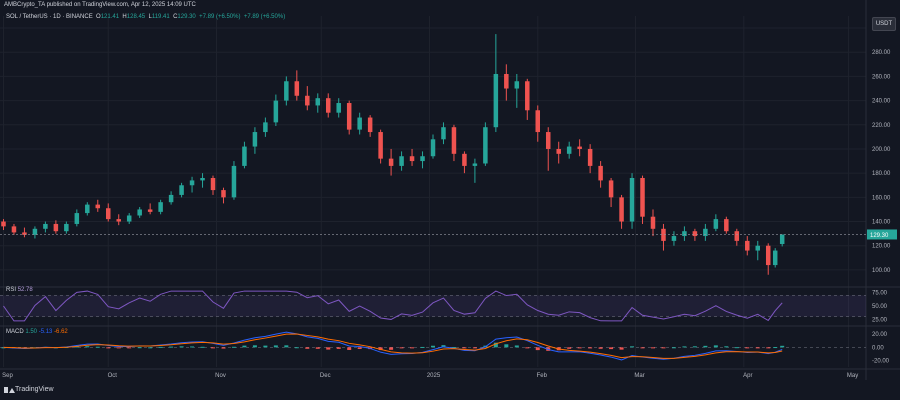 The width and height of the screenshot is (900, 400). What do you see at coordinates (29, 389) in the screenshot?
I see `tradingview-logo: TradingView` at bounding box center [29, 389].